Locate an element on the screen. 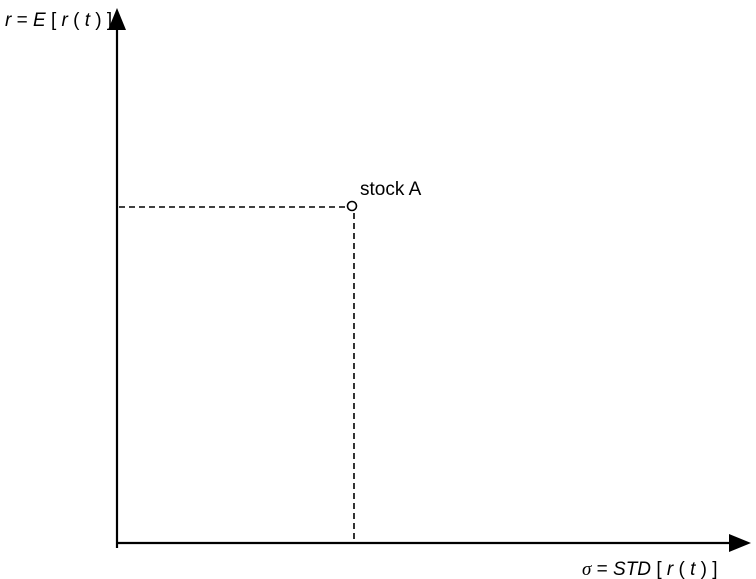 This screenshot has width=756, height=579. y-axis-label: r = E [ r ( t ) ] is located at coordinates (58, 20).